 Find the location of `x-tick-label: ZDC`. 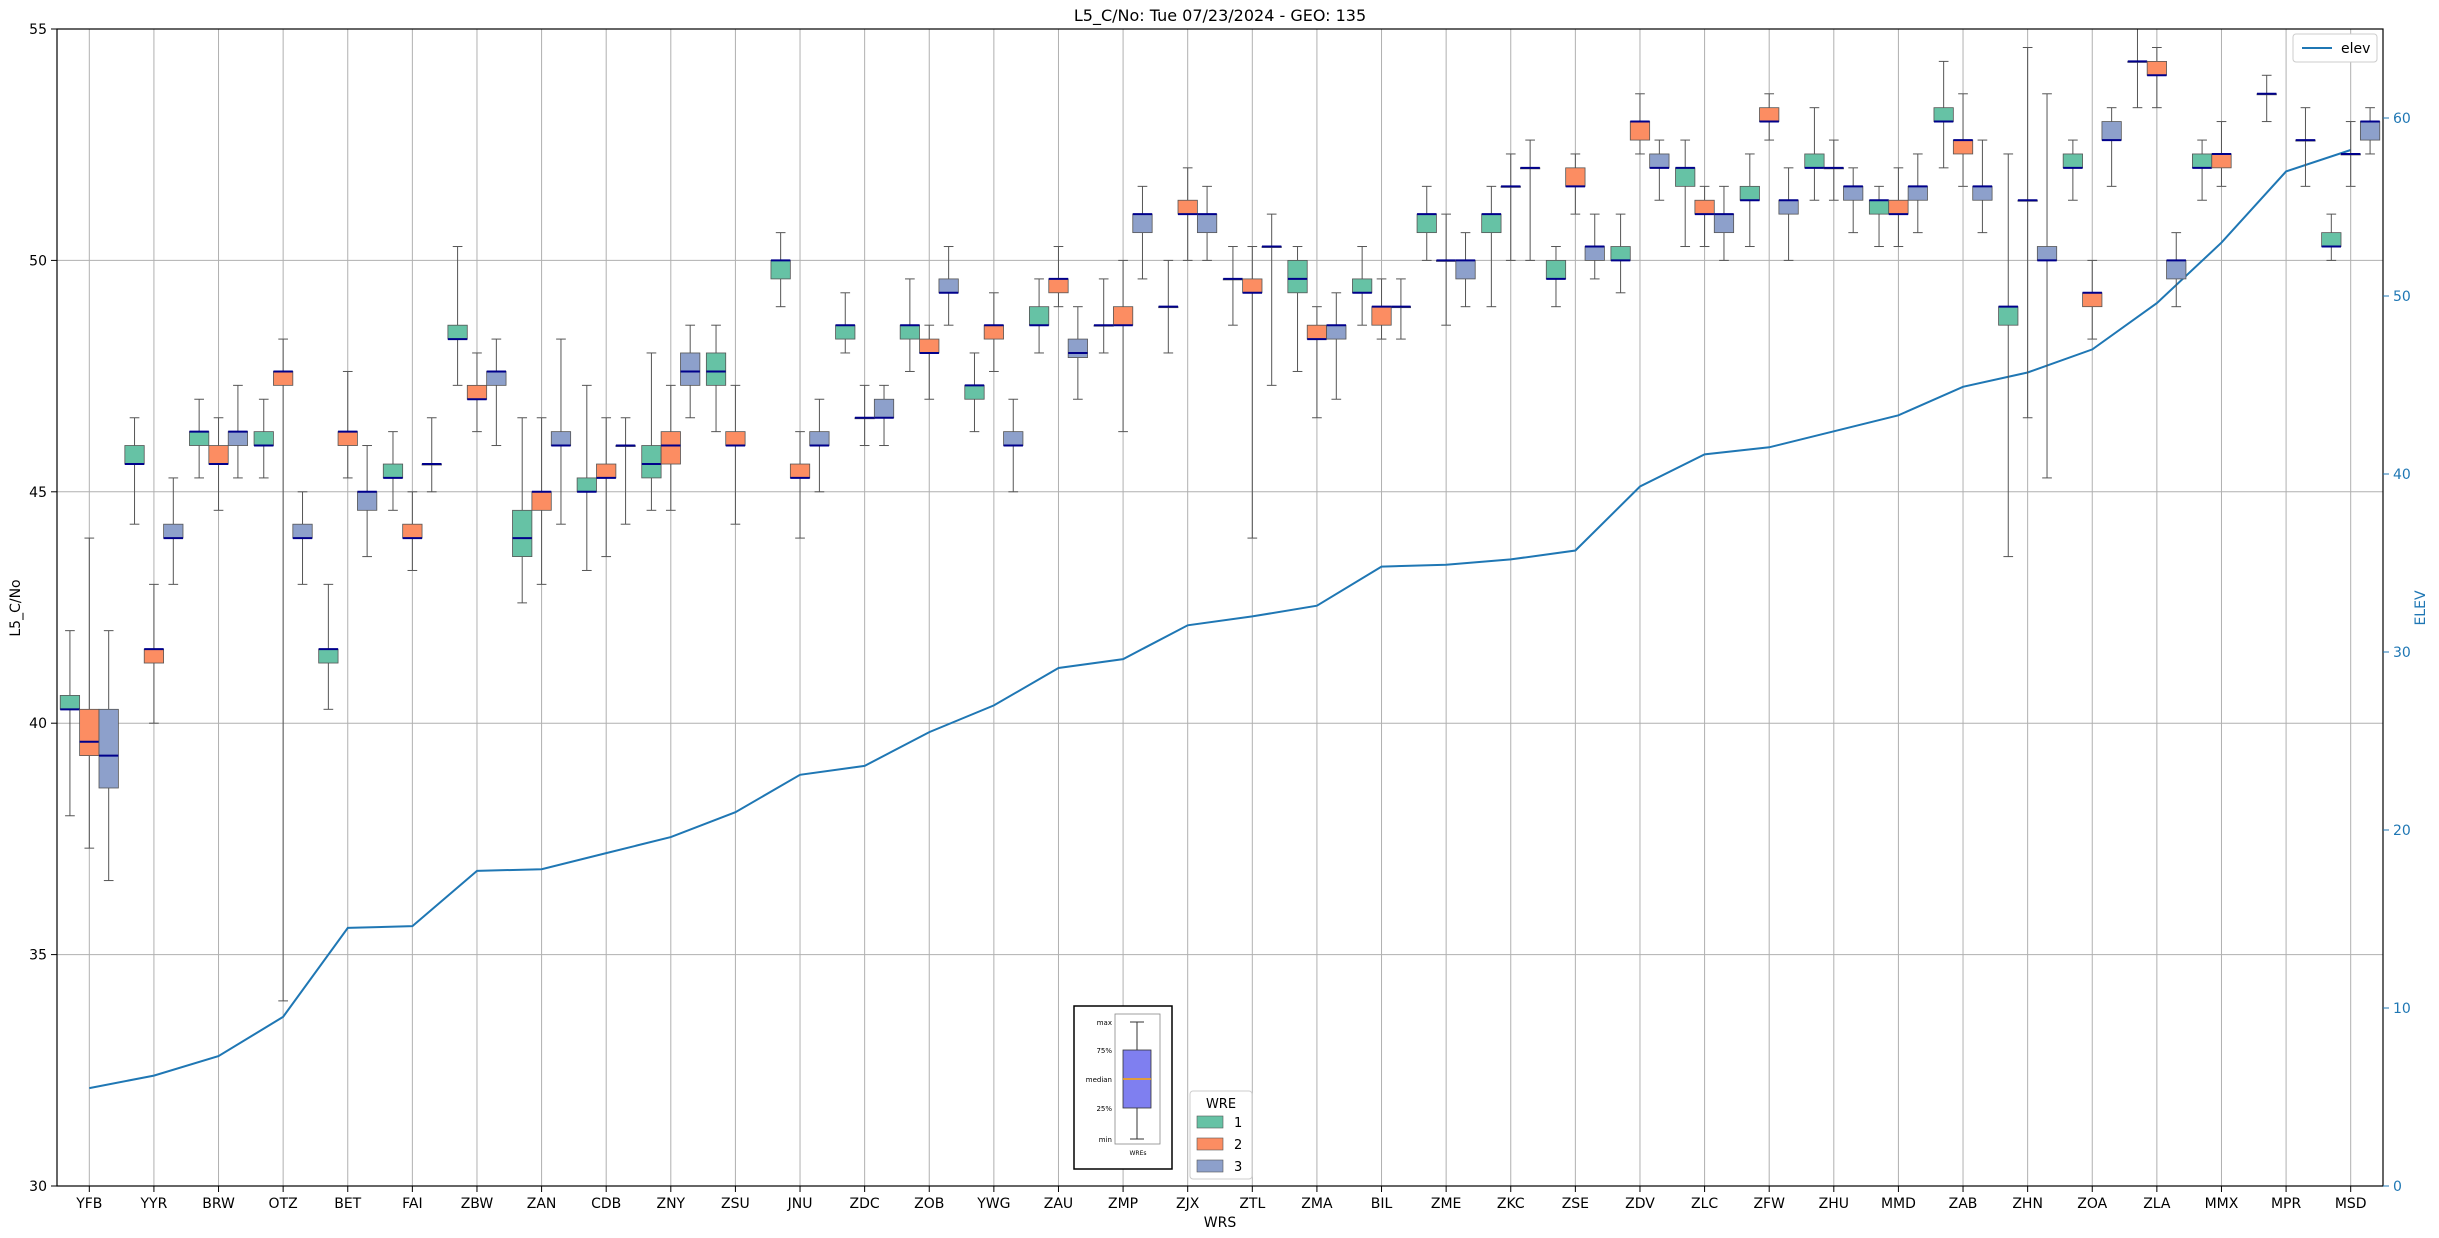

x-tick-label: ZDC is located at coordinates (865, 1204).